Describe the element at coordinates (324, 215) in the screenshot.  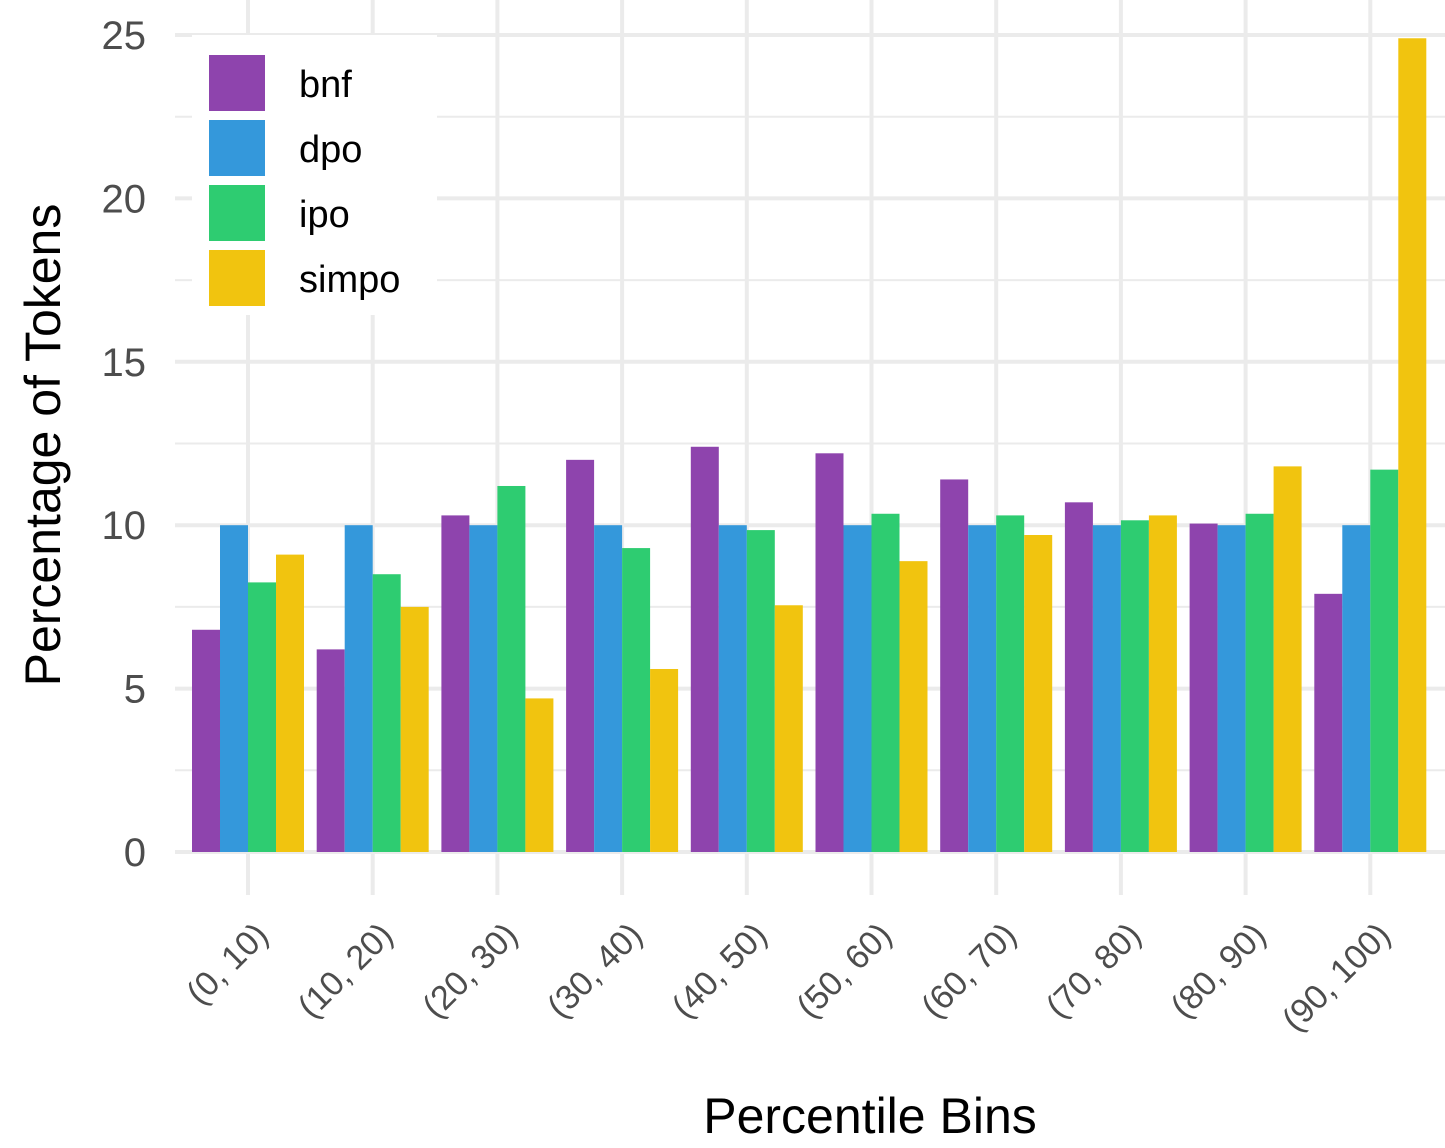
I see `legend-label-ipo: ipo` at that location.